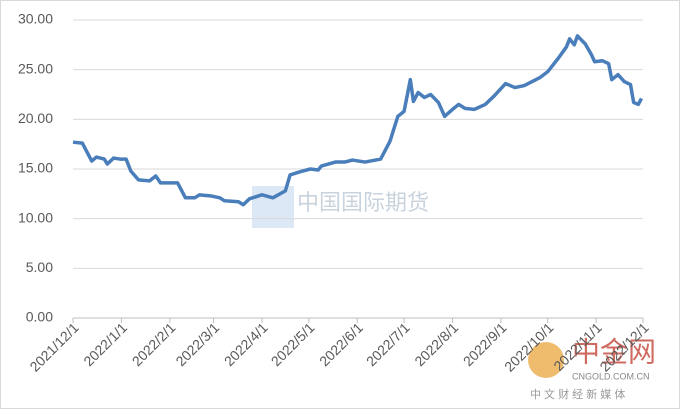  I want to click on y-tick-label: 30.00, so click(35, 19).